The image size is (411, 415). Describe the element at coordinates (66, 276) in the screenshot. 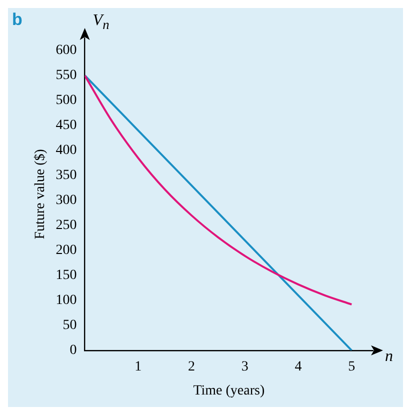

I see `y-tick-label: 150` at that location.